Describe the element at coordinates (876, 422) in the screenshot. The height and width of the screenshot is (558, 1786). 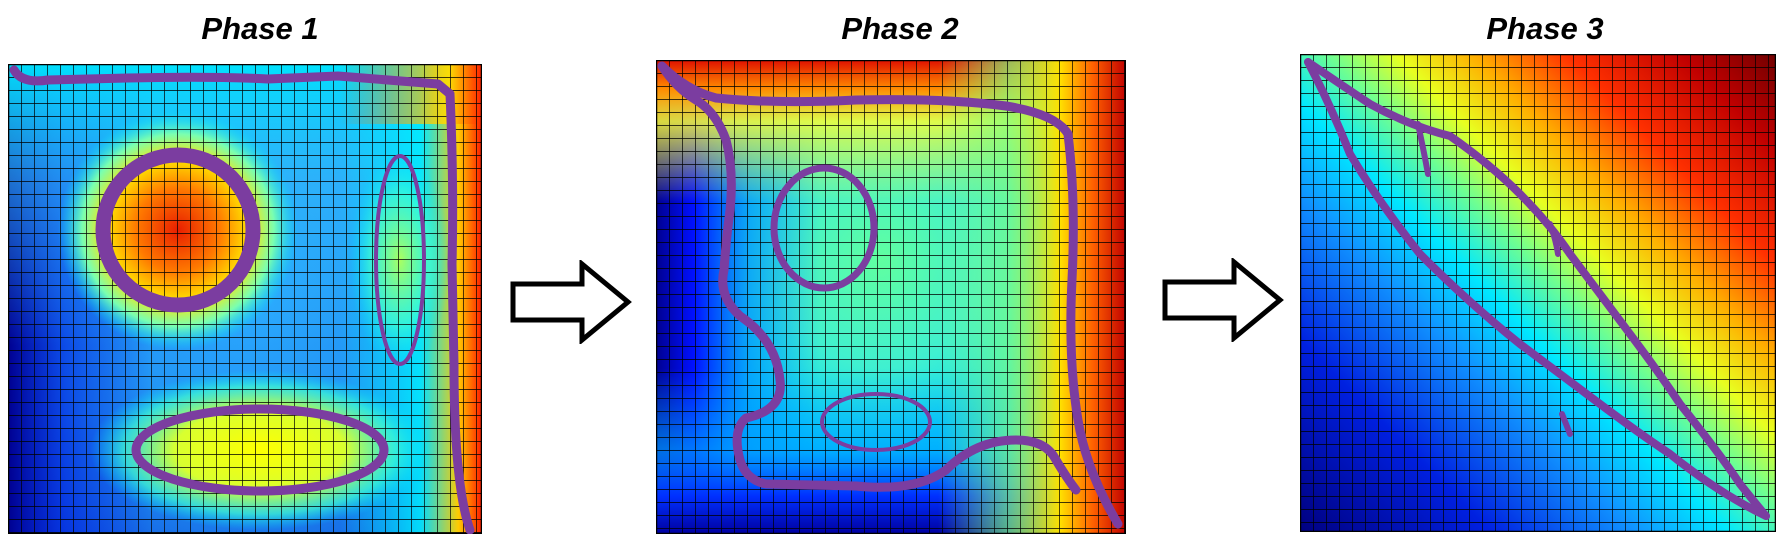
I see `phase-2-lower-region-outline` at that location.